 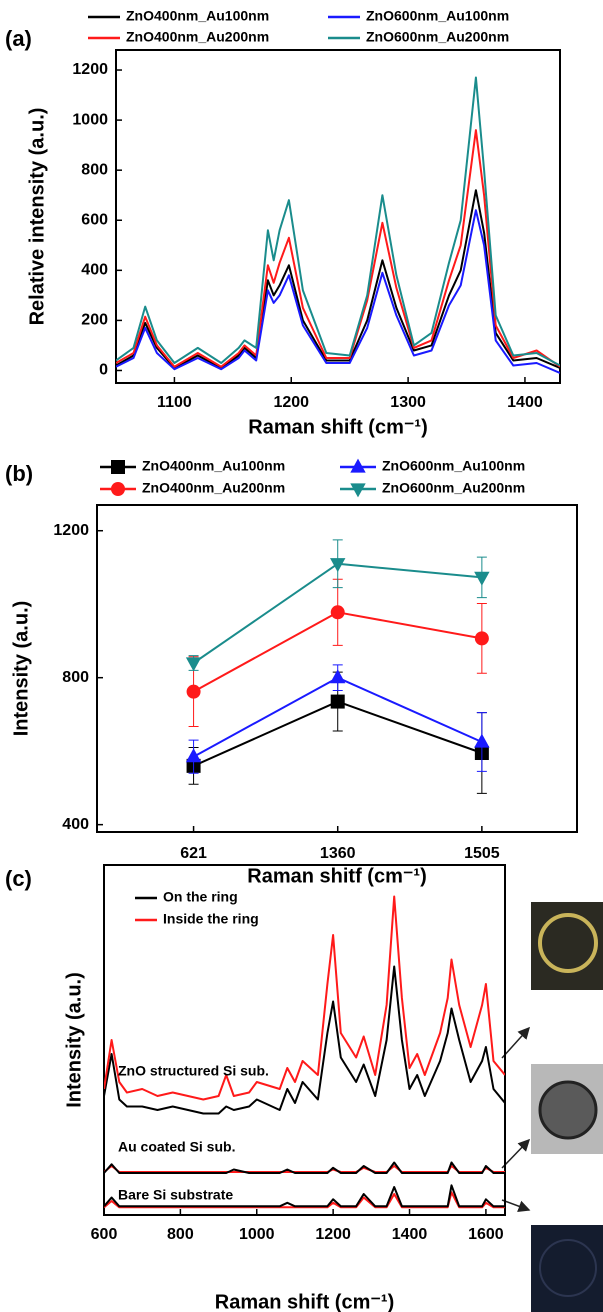 What do you see at coordinates (486, 1234) in the screenshot?
I see `x-tick-label: 1600` at bounding box center [486, 1234].